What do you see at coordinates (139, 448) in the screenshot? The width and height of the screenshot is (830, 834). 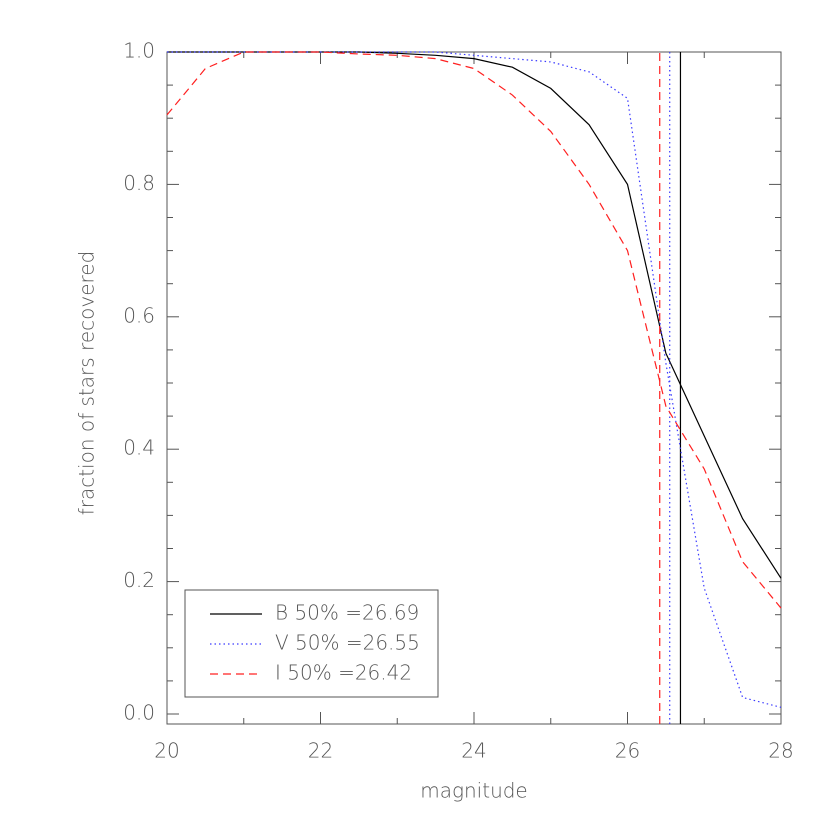 I see `y-tick-label: 0.4` at bounding box center [139, 448].